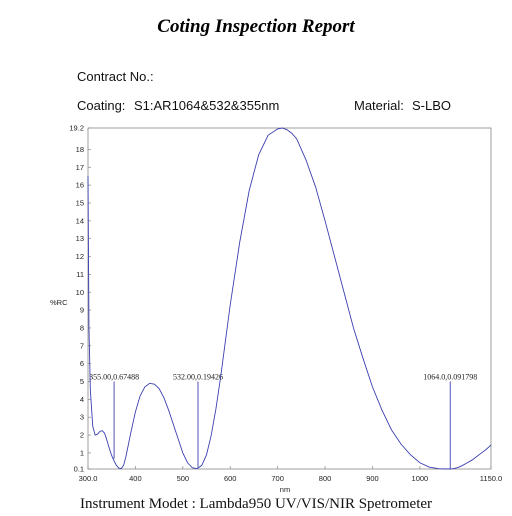  Describe the element at coordinates (325, 478) in the screenshot. I see `x-tick-label: 800` at that location.